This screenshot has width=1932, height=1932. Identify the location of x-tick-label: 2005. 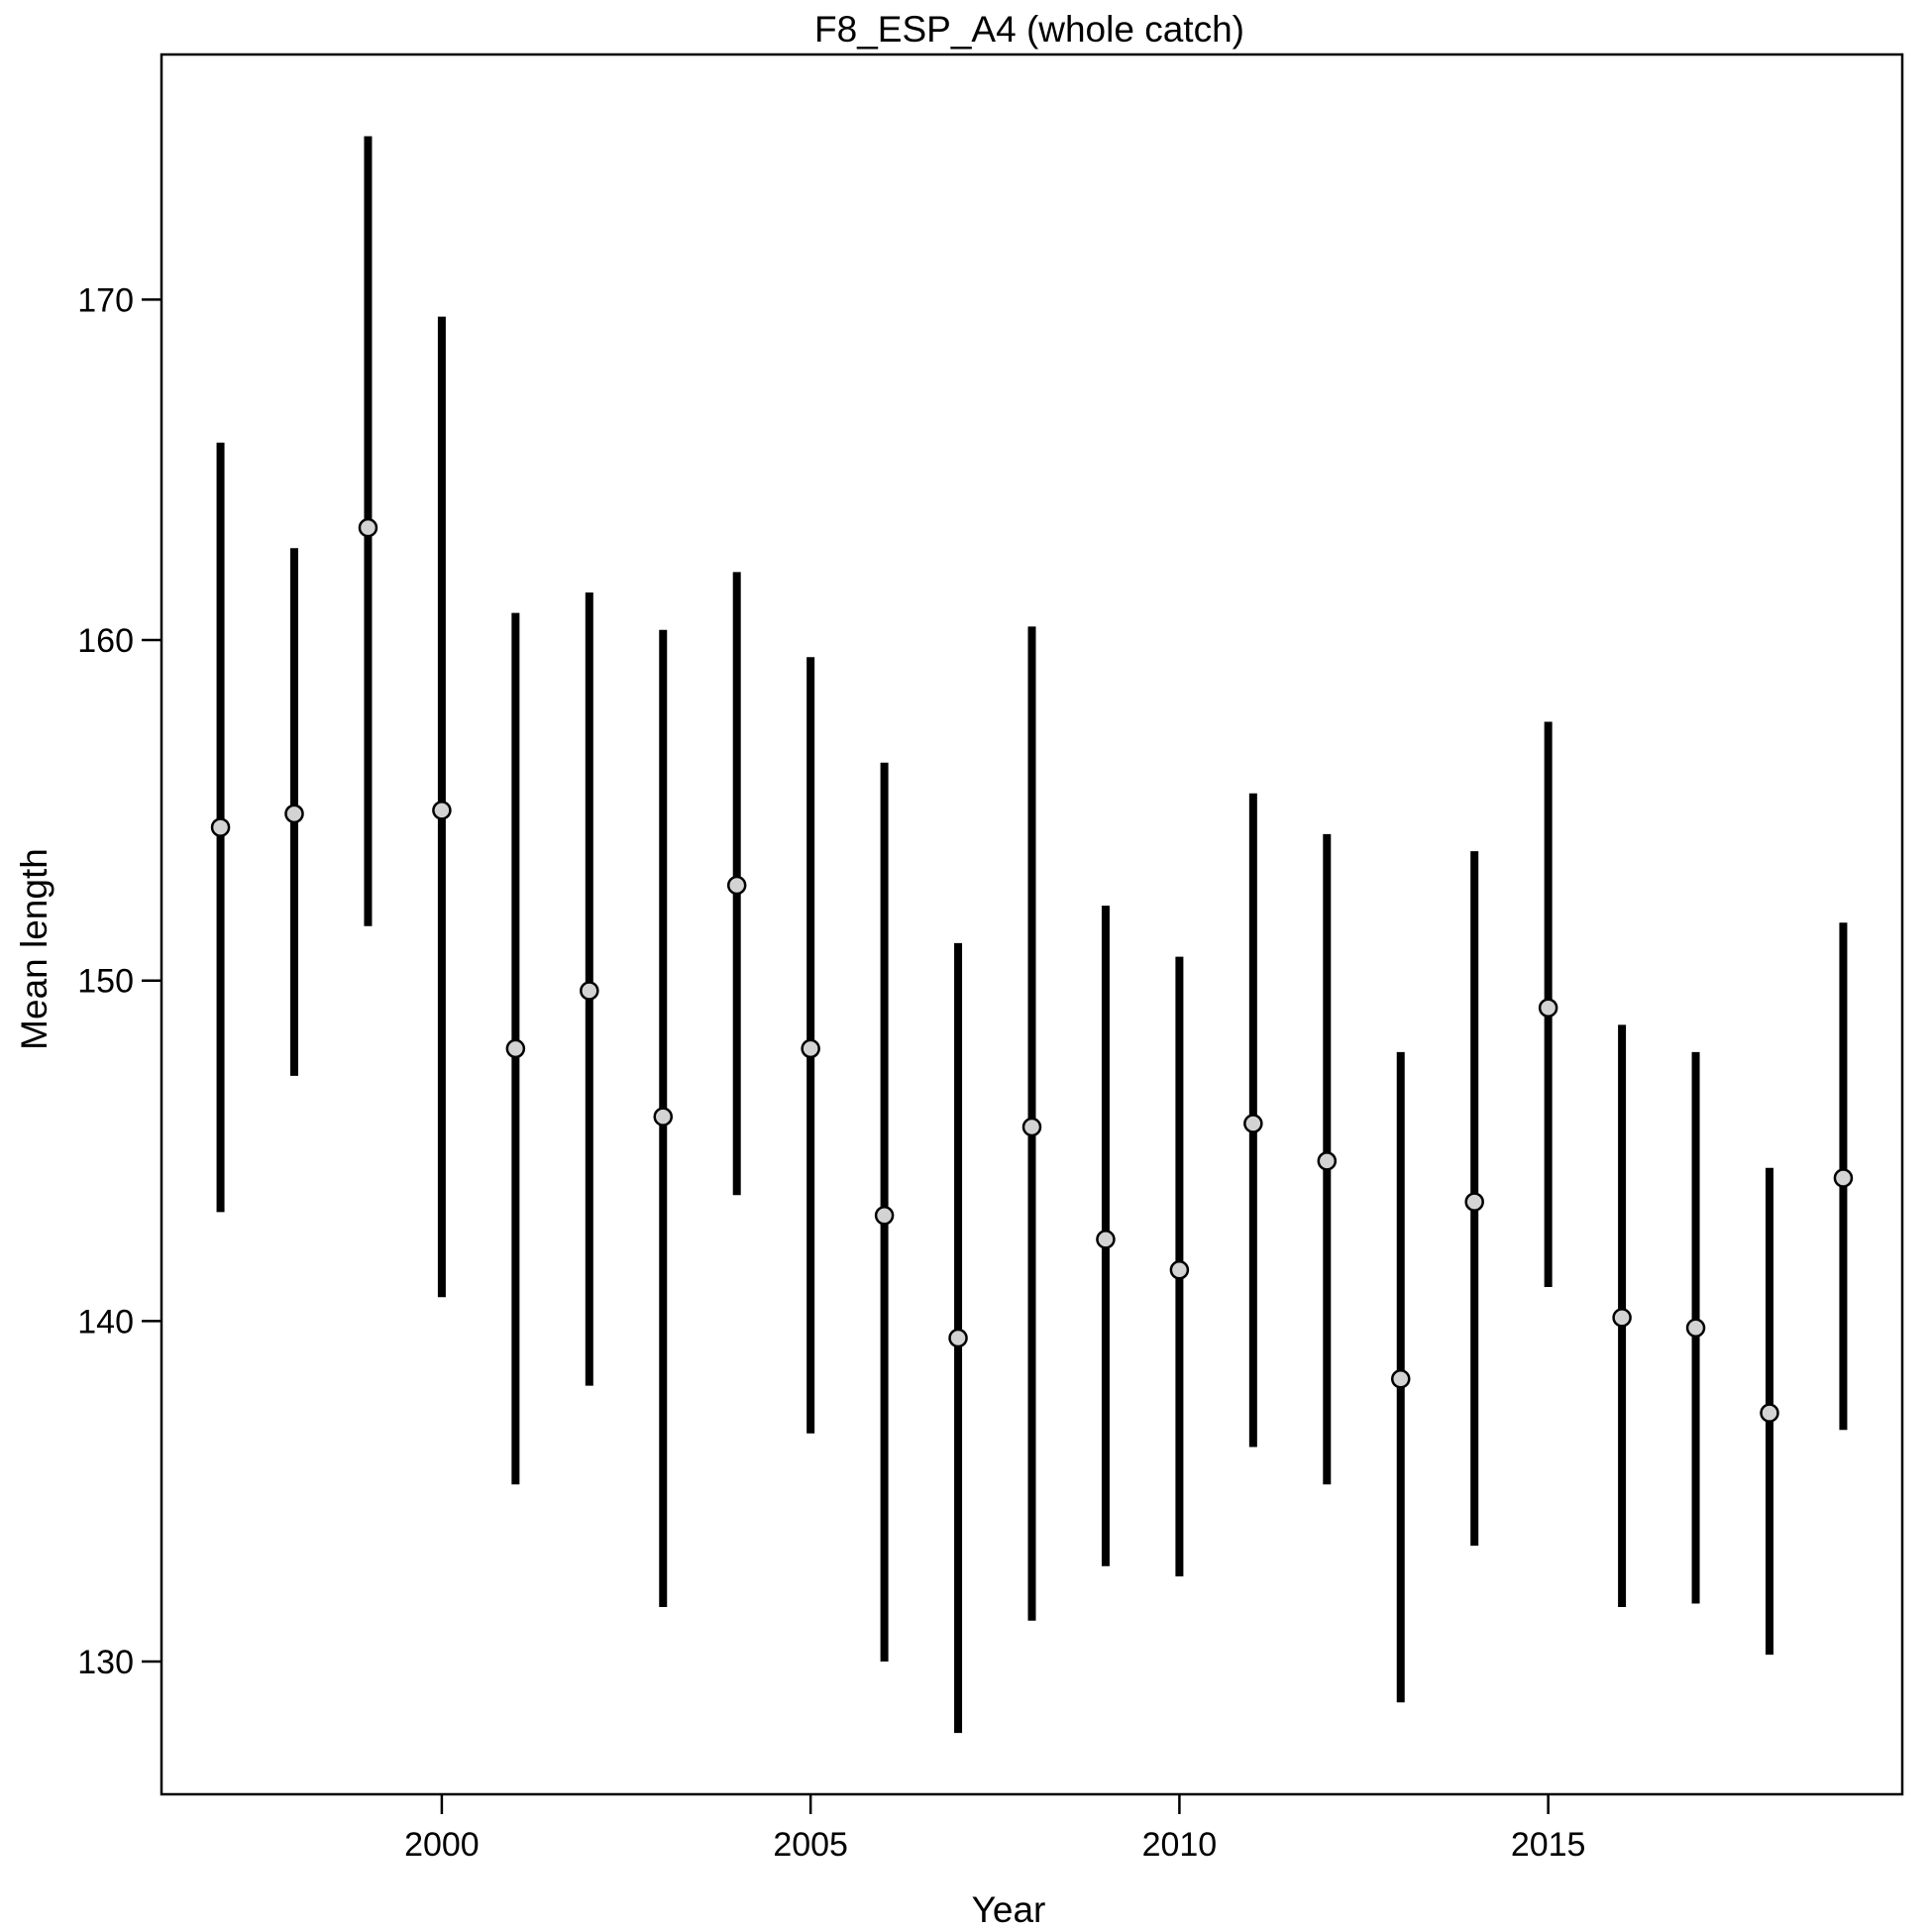
(810, 1845).